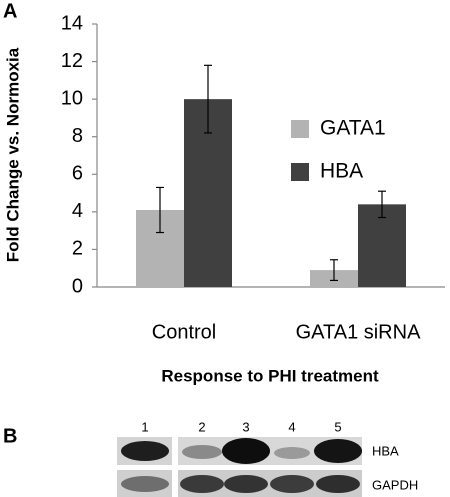 The width and height of the screenshot is (450, 497). Describe the element at coordinates (270, 375) in the screenshot. I see `x-axis-title: Response to PHI treatment` at that location.